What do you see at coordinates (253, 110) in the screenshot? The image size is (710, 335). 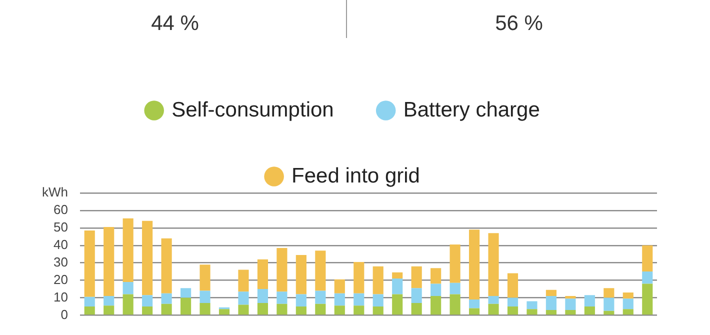 I see `legend-label: Self-consumption` at bounding box center [253, 110].